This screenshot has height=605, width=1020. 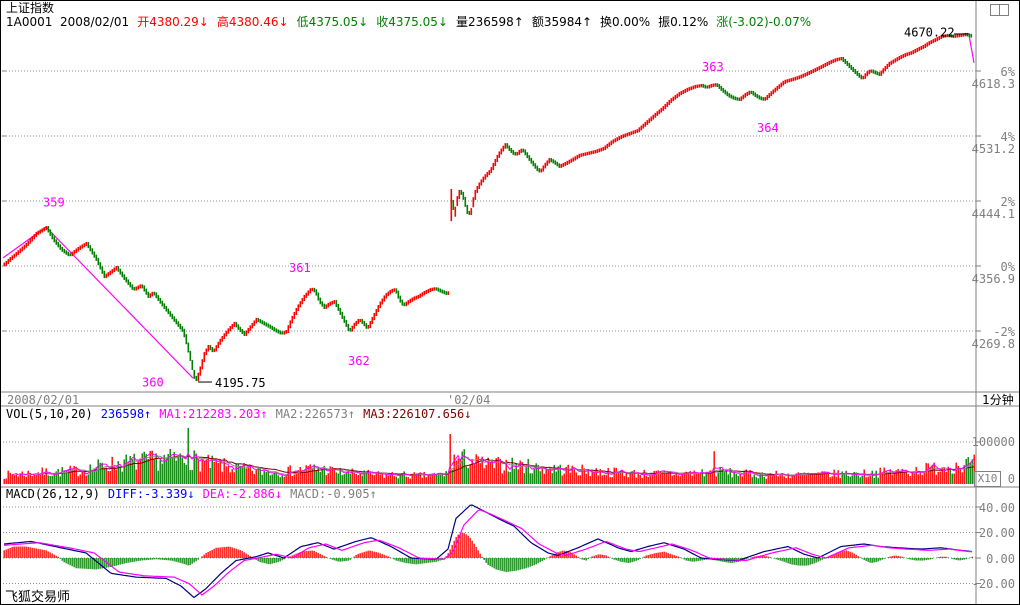 What do you see at coordinates (998, 400) in the screenshot?
I see `timeframe-label: 1分钟` at bounding box center [998, 400].